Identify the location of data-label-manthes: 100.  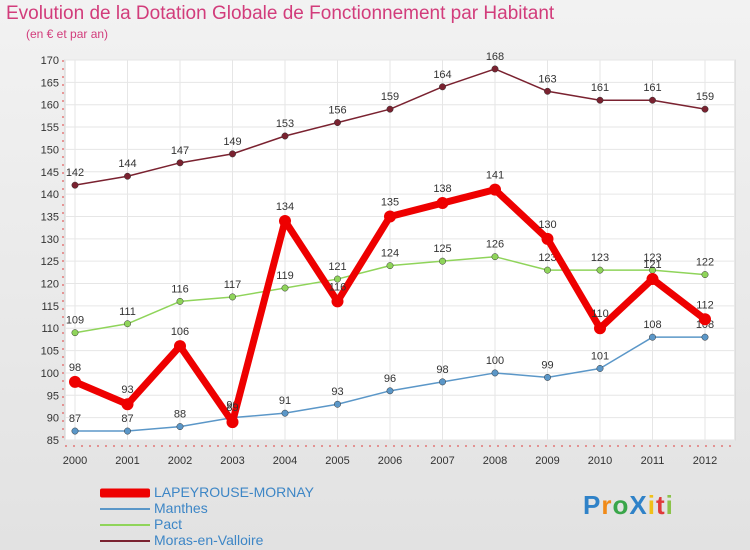
(495, 361).